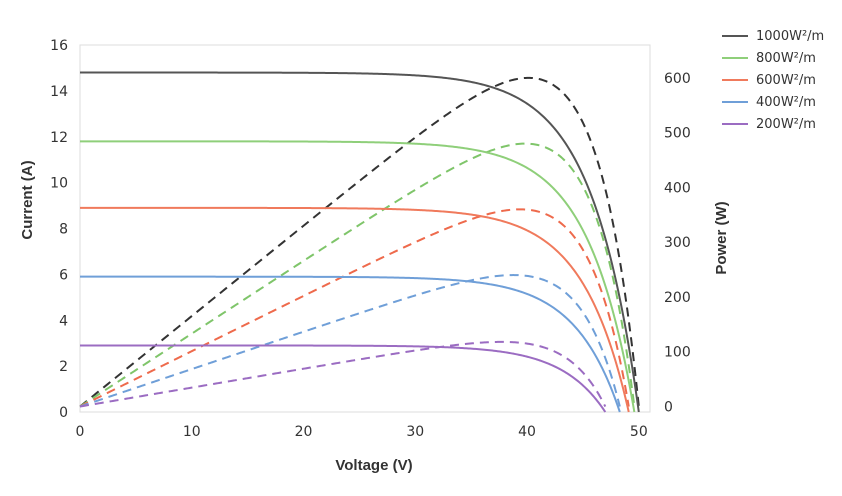 This screenshot has width=842, height=496. What do you see at coordinates (786, 80) in the screenshot?
I see `legend-label: 600W²/m` at bounding box center [786, 80].